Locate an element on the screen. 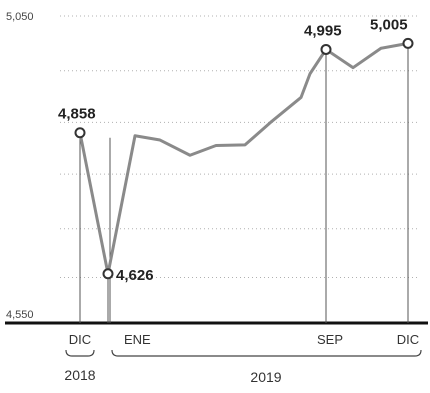 This screenshot has height=393, width=430. year-label-2019: 2019 is located at coordinates (265, 377).